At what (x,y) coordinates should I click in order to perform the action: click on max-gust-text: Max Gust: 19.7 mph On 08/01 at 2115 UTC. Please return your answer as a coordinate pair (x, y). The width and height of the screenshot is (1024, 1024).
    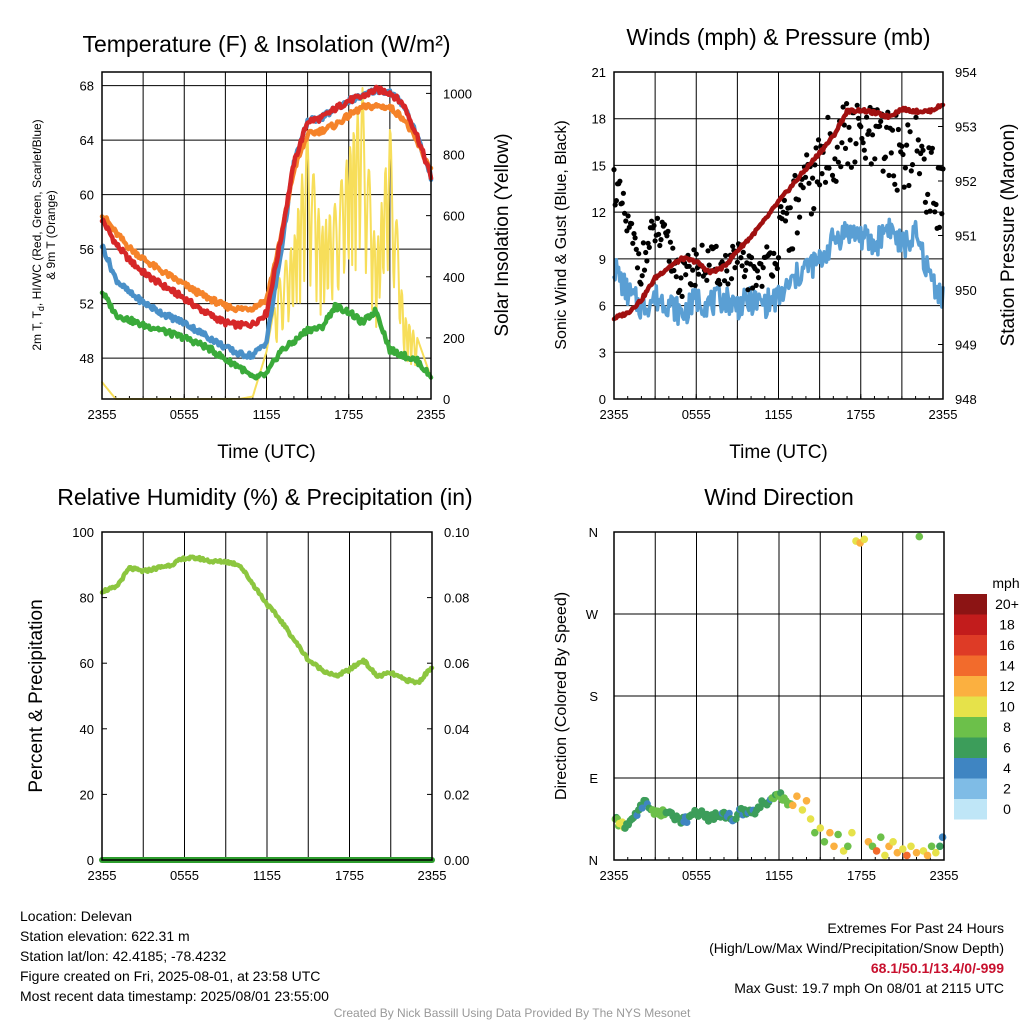
    Looking at the image, I should click on (869, 988).